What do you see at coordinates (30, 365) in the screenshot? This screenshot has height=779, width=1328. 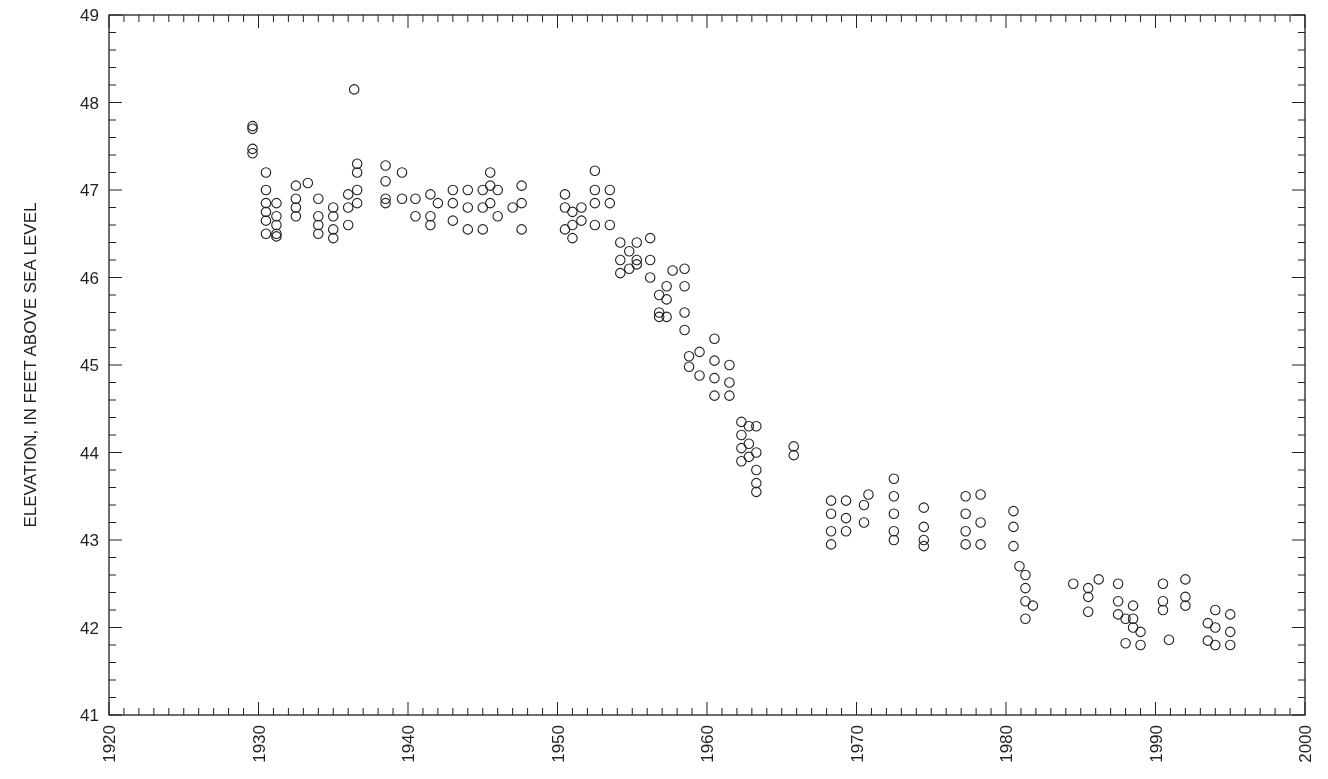 I see `y-axis-title: ELEVATION, IN FEET ABOVE SEA LEVEL` at bounding box center [30, 365].